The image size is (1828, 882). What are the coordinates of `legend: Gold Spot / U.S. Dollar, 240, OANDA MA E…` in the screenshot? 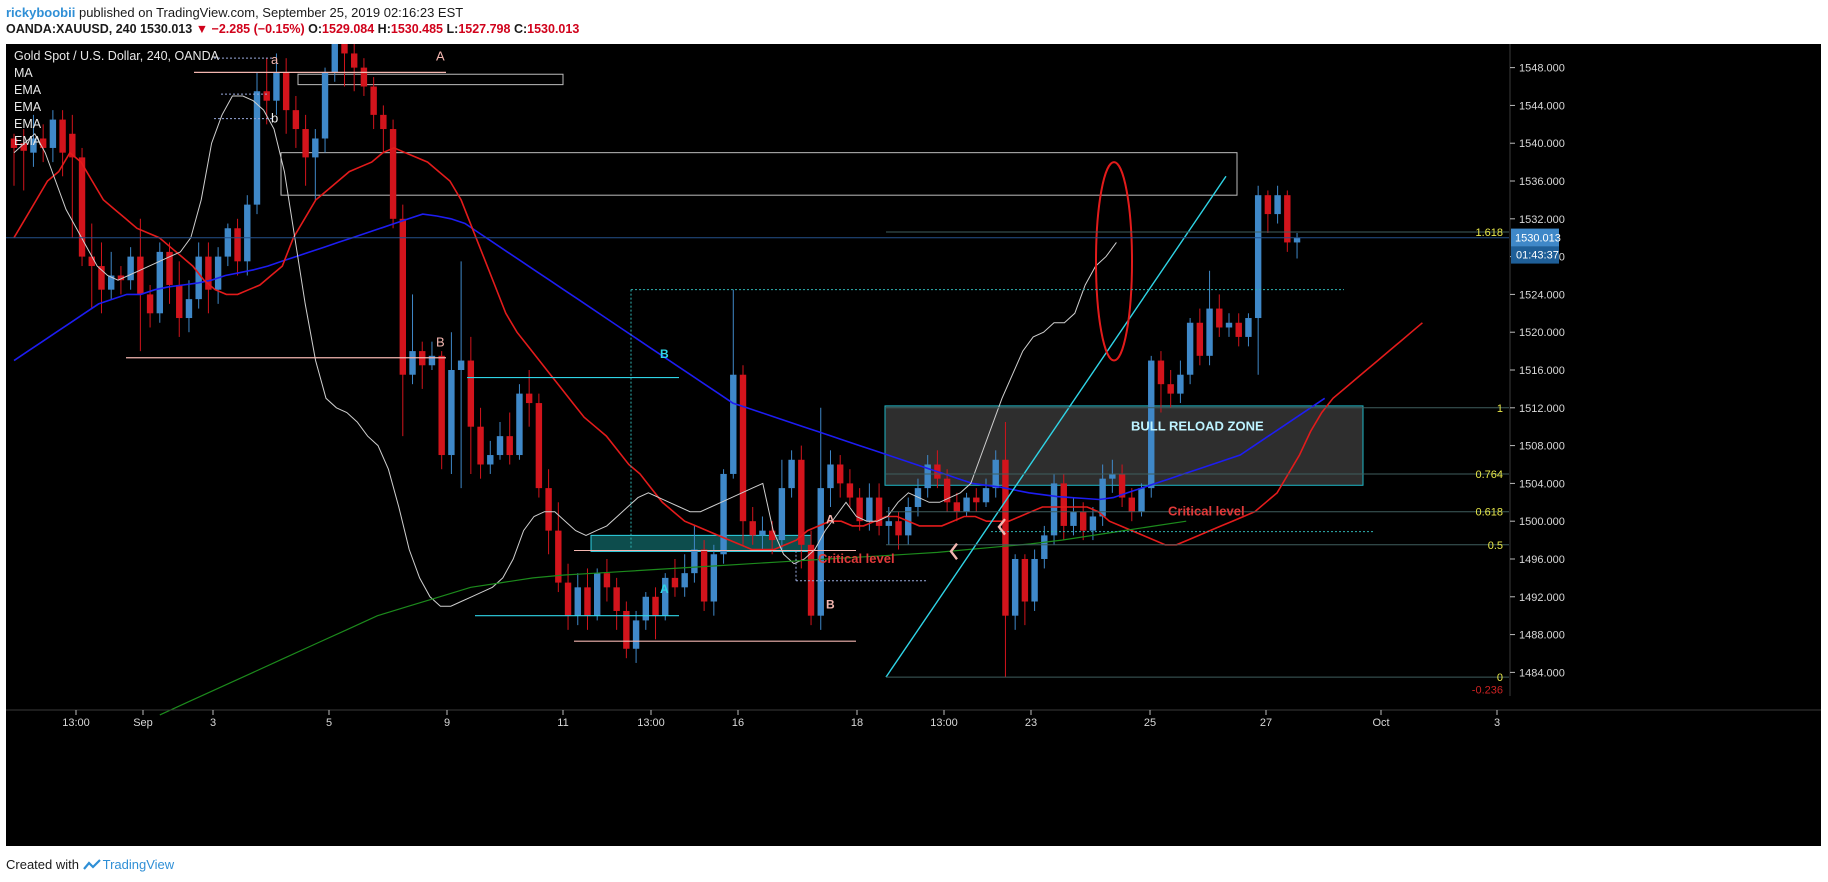 It's located at (117, 98).